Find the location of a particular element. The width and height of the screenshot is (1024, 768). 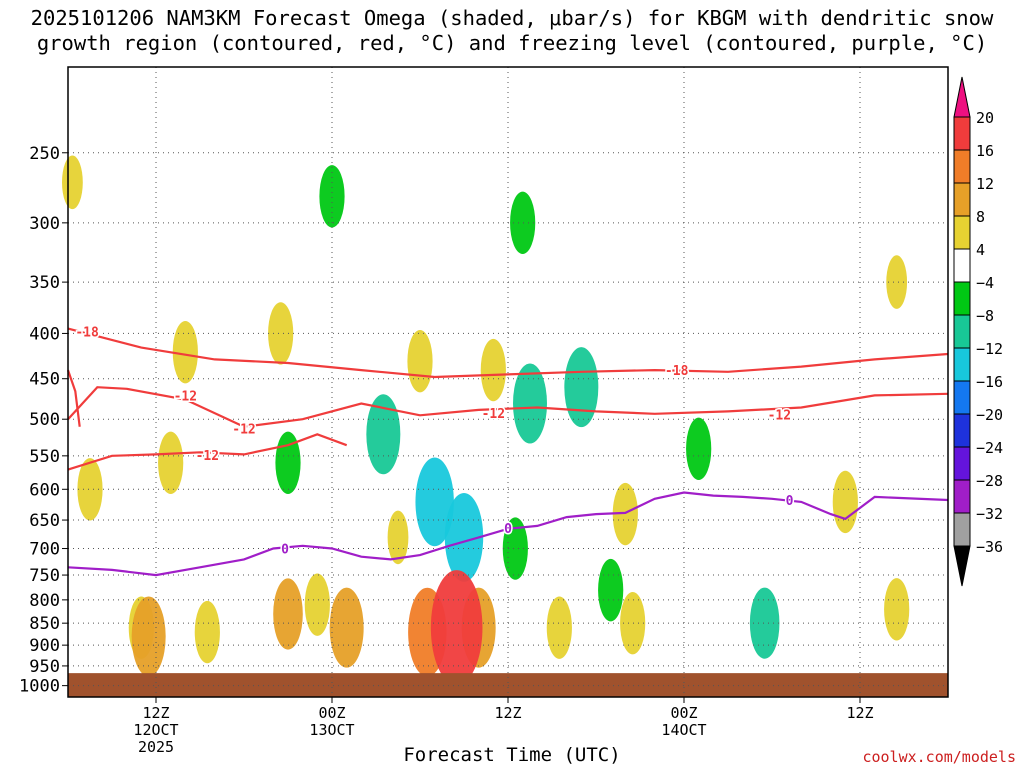

colorbar-label: 8 is located at coordinates (980, 217).